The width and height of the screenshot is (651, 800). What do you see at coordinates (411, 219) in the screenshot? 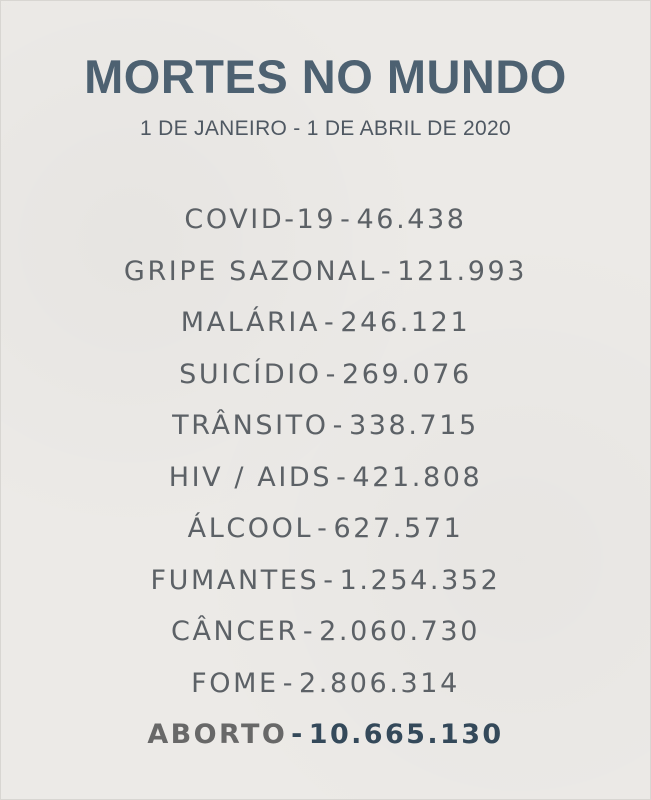
I see `death-count: 46.438` at bounding box center [411, 219].